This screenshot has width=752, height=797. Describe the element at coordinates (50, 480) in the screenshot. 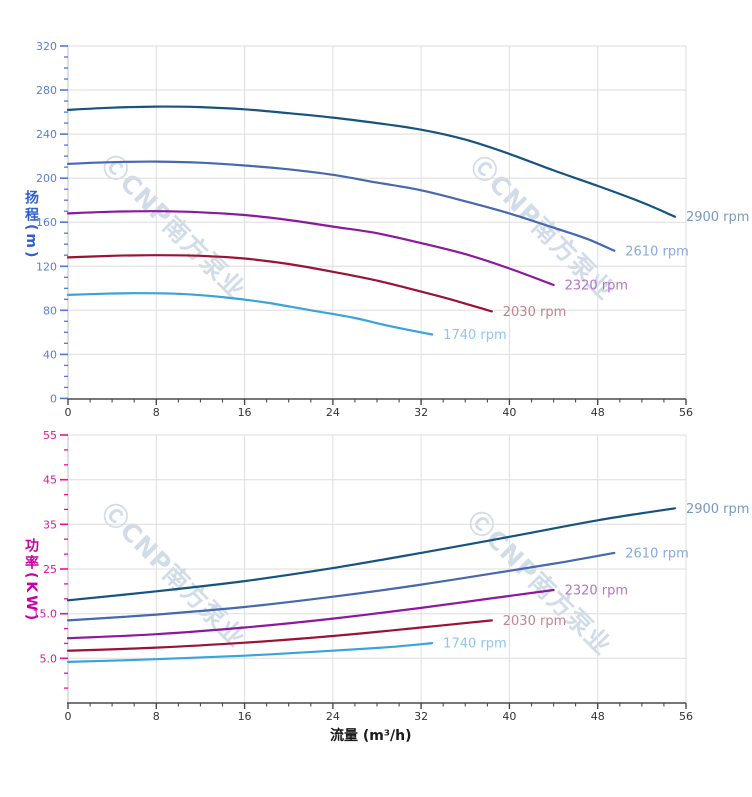

I see `svg-text: 45` at that location.